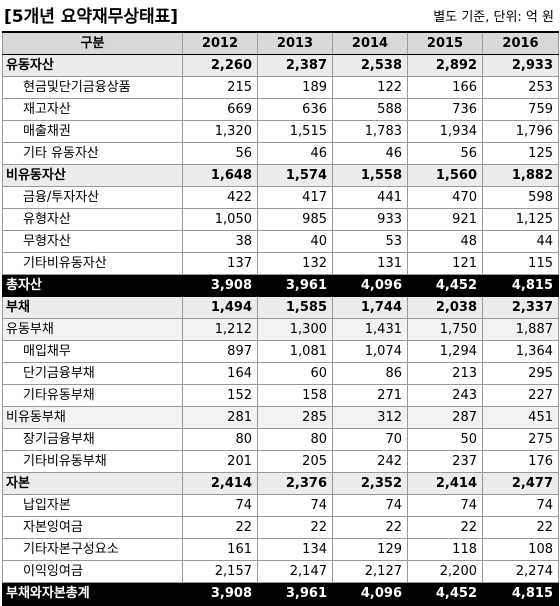  I want to click on table-row: 기타비유동자산 137 132 131 121 115, so click(280, 263).